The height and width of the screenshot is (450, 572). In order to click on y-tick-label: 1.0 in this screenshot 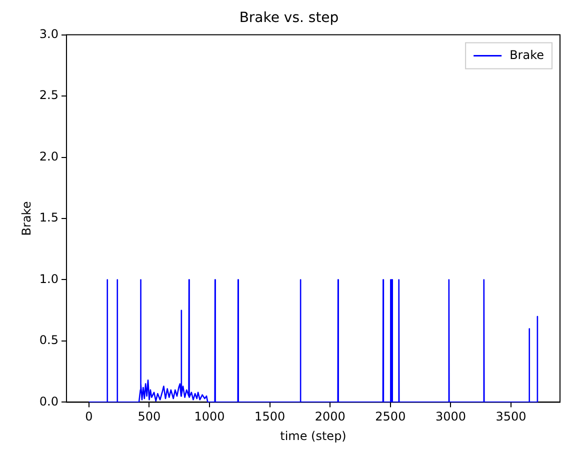, I will do `click(48, 279)`.